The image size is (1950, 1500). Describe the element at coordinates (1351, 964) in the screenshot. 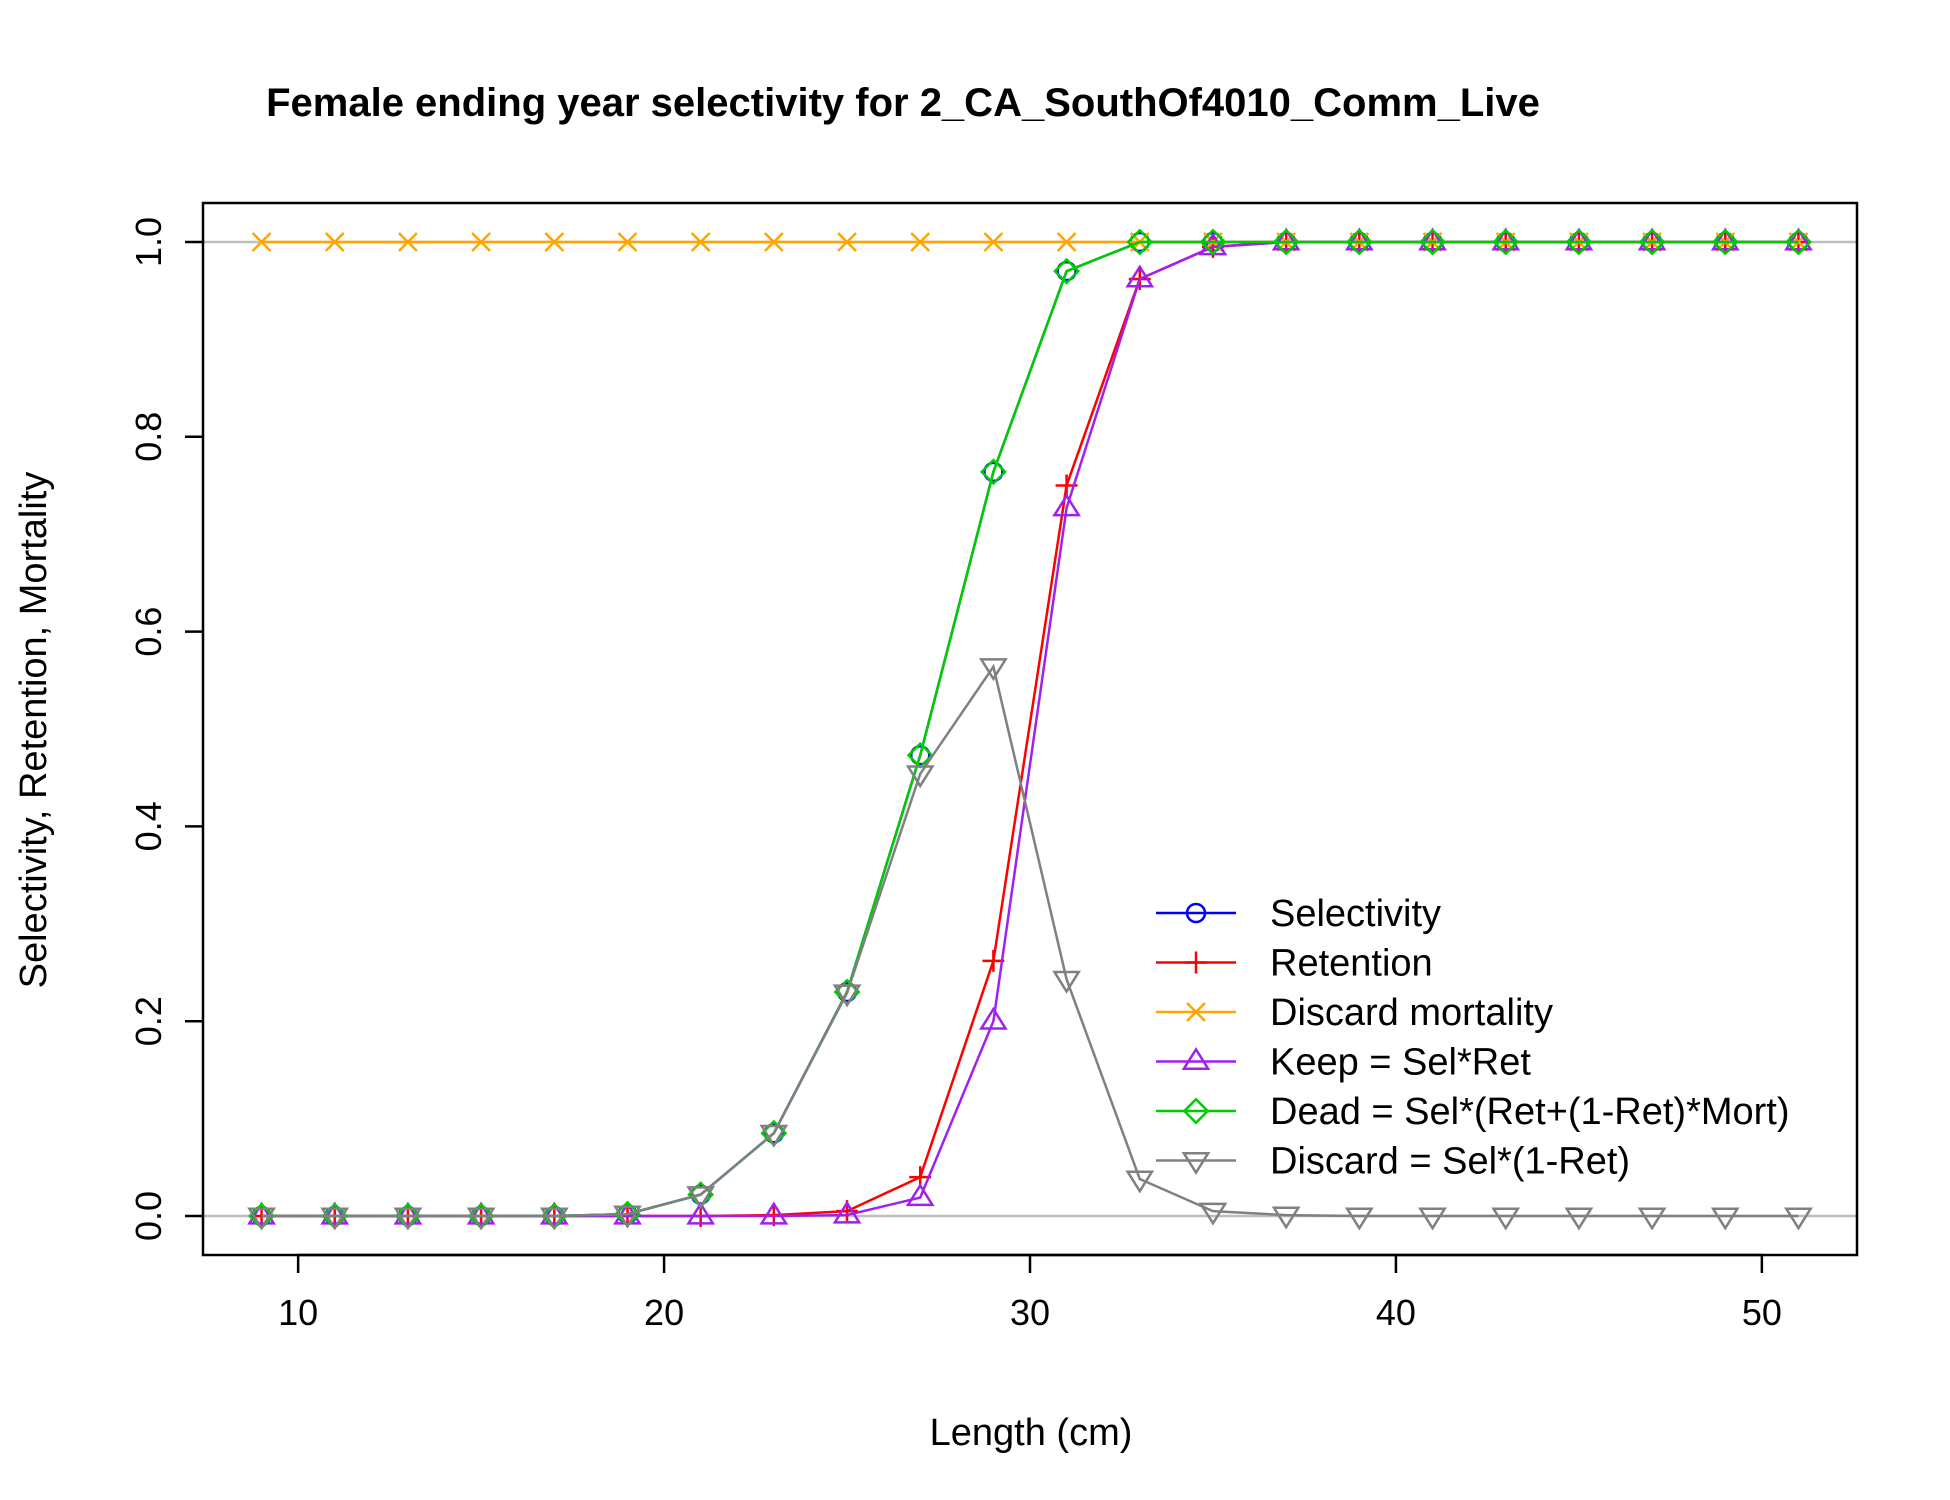

I see `legend-label: Retention` at that location.